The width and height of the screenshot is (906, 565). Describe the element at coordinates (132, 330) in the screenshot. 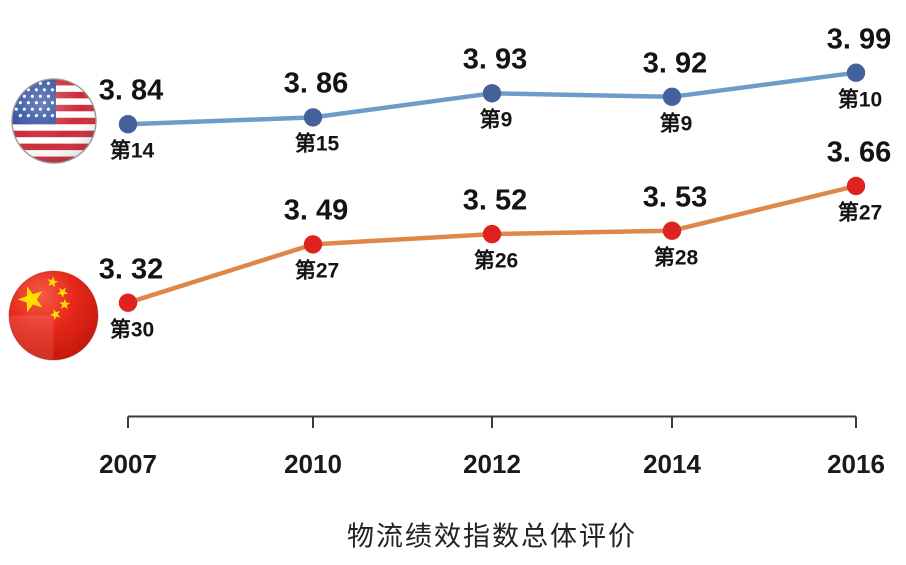

I see `china-rank-label: 第30` at that location.